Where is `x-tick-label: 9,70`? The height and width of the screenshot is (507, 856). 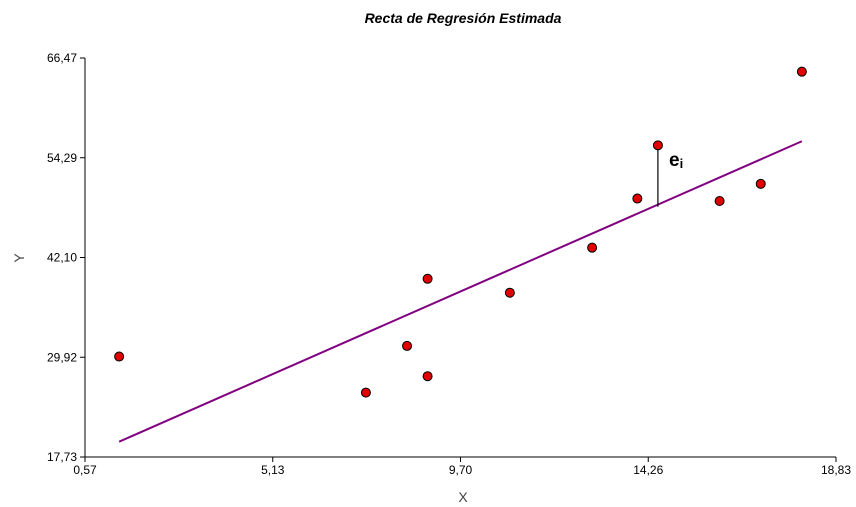 x-tick-label: 9,70 is located at coordinates (461, 470).